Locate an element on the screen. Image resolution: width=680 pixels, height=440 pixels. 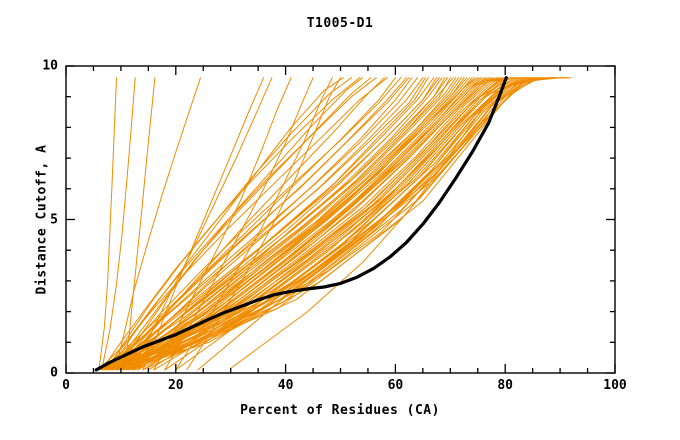
x-tick-label: 100 is located at coordinates (615, 385).